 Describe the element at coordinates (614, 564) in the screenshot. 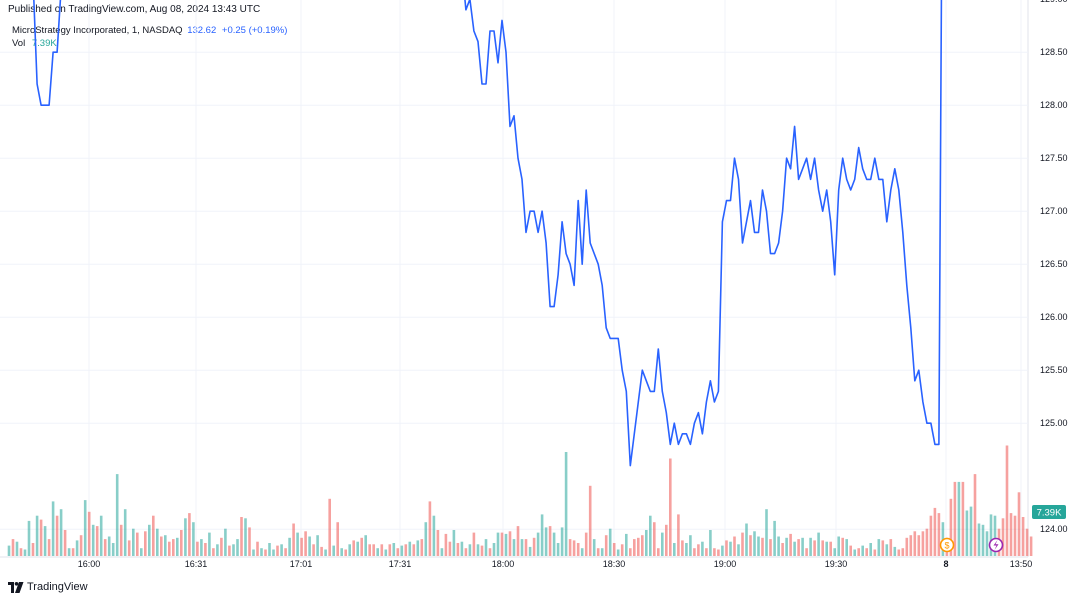

I see `x-tick-label: 18:30` at that location.